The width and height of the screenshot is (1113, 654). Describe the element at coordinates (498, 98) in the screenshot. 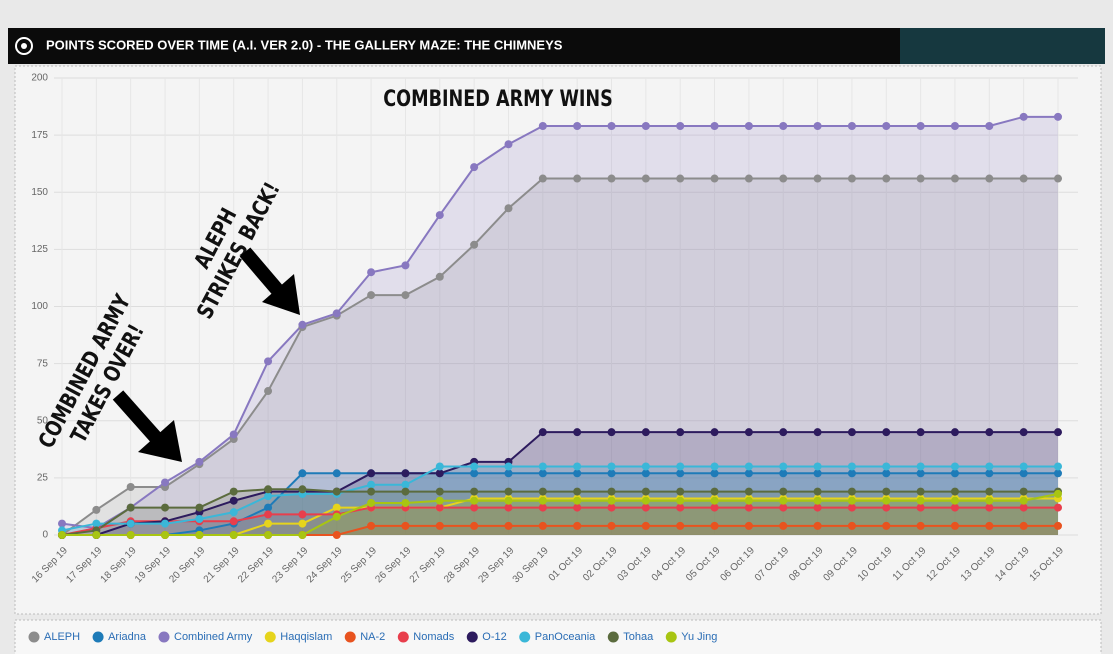

I see `annotation-text: COMBINED ARMY WINS` at that location.